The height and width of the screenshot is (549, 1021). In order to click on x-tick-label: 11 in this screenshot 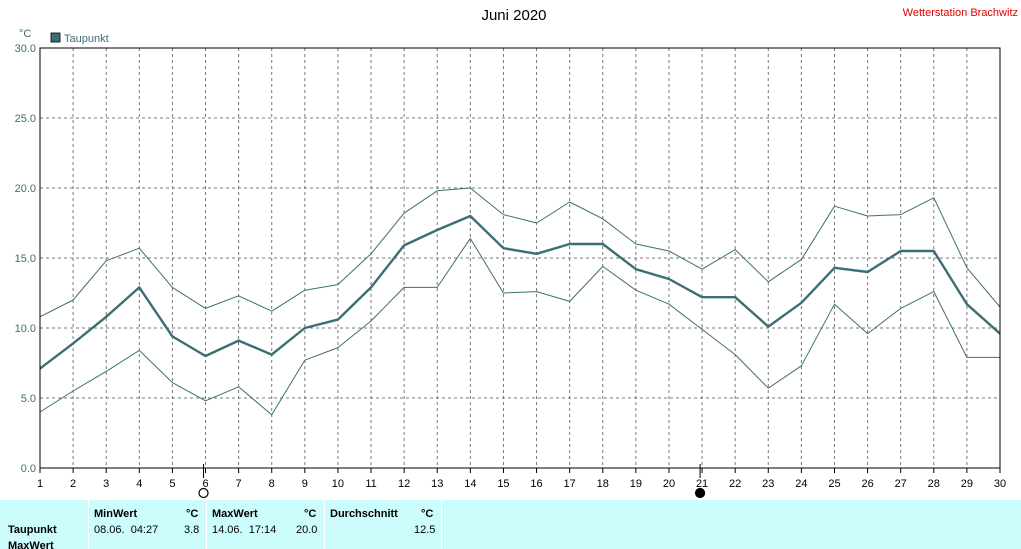, I will do `click(370, 484)`.